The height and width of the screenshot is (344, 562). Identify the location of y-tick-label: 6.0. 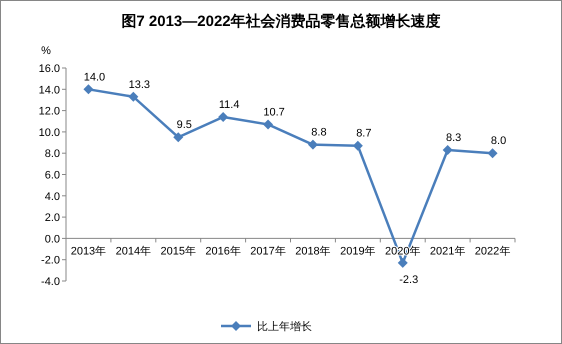
(52, 176).